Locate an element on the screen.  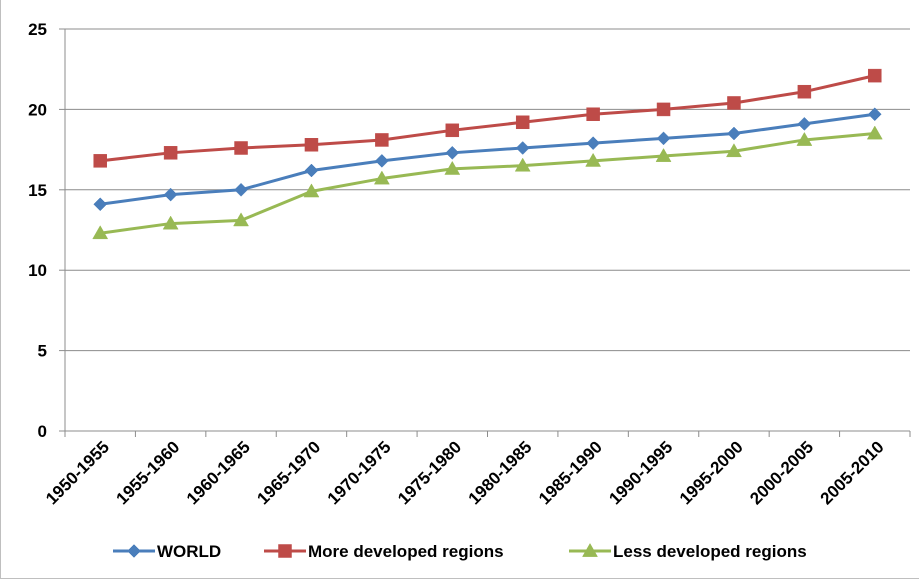
legend-item-0: WORLD is located at coordinates (167, 551).